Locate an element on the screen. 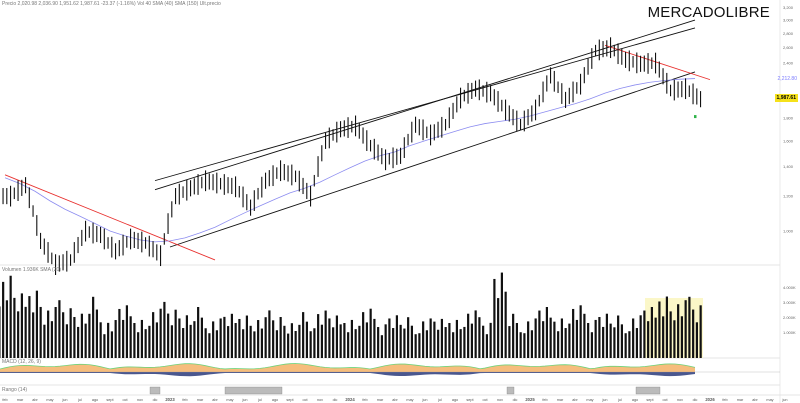 The image size is (800, 403). y-tick-label: 1,800 is located at coordinates (788, 118).